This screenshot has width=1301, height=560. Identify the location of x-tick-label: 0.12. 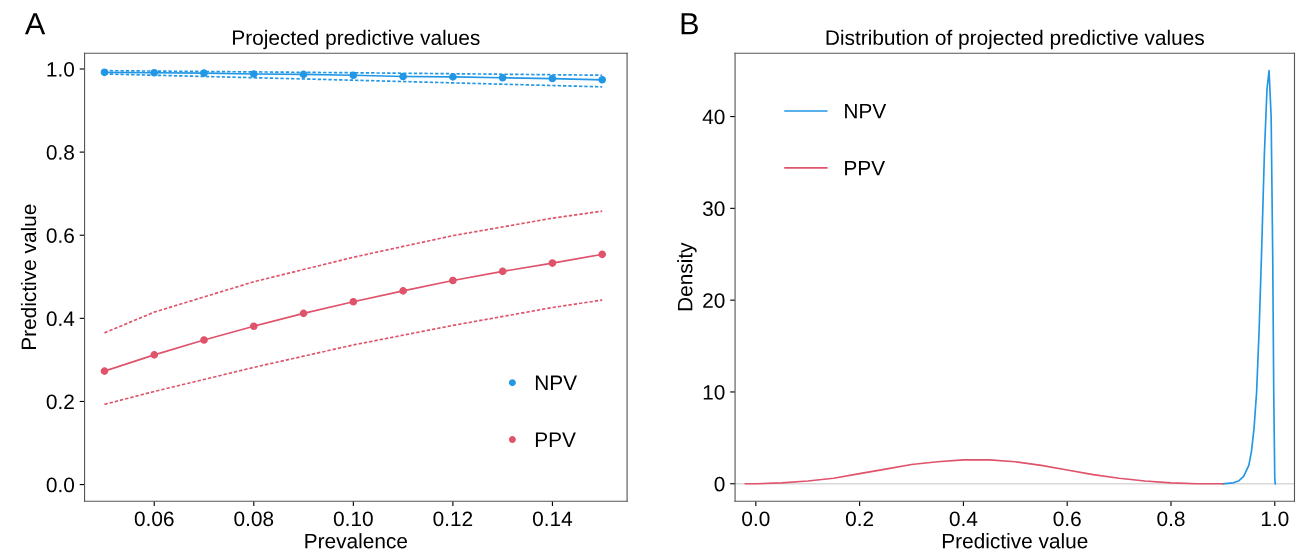
(453, 519).